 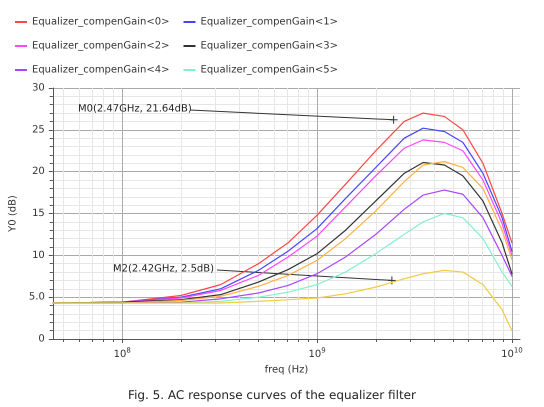 What do you see at coordinates (38, 172) in the screenshot?
I see `y-tick-label: 20` at bounding box center [38, 172].